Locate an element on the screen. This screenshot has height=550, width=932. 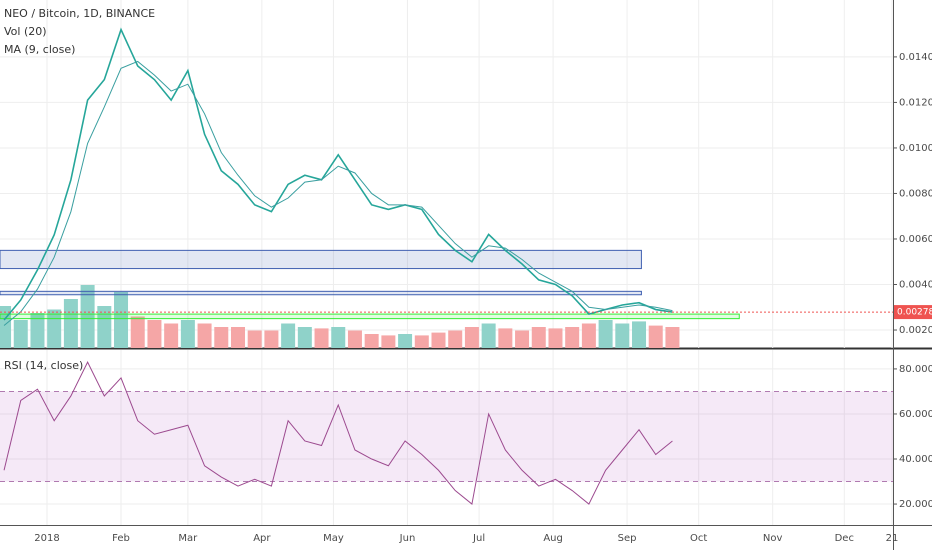
x-tick-label: Aug is located at coordinates (553, 538).